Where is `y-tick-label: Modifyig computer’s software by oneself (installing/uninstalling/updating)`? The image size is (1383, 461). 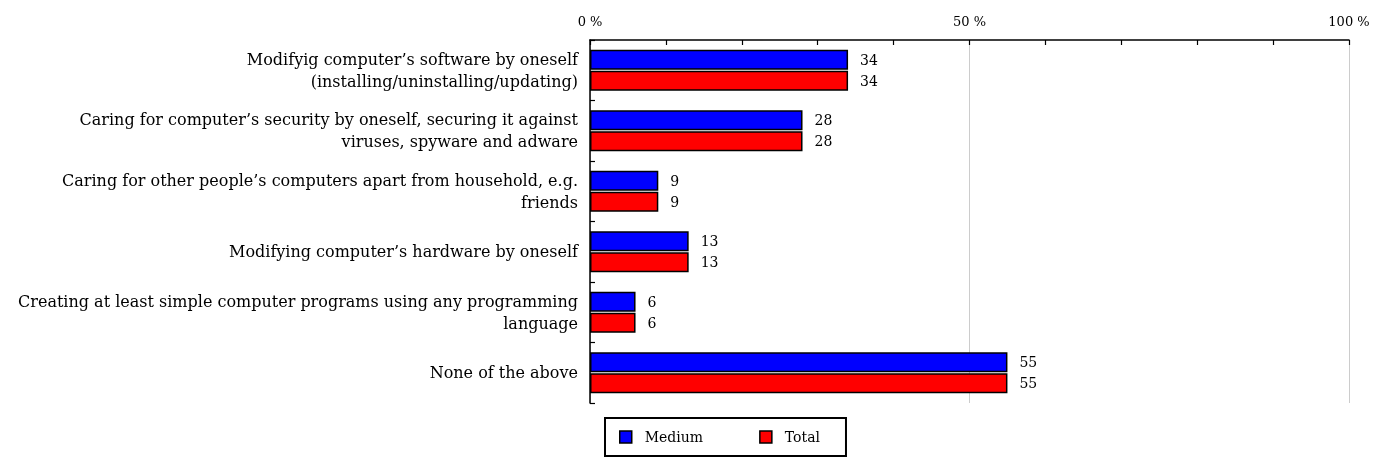 y-tick-label: Modifyig computer’s software by oneself (installing/uninstalling/updating) is located at coordinates (413, 70).